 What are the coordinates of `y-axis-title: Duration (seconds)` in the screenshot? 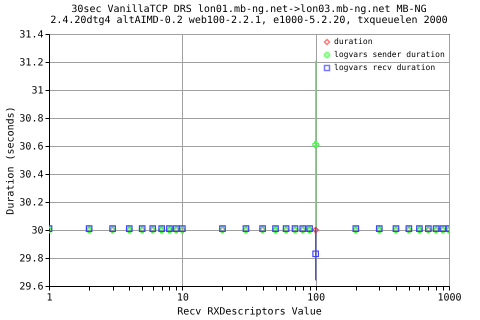 It's located at (10, 160).